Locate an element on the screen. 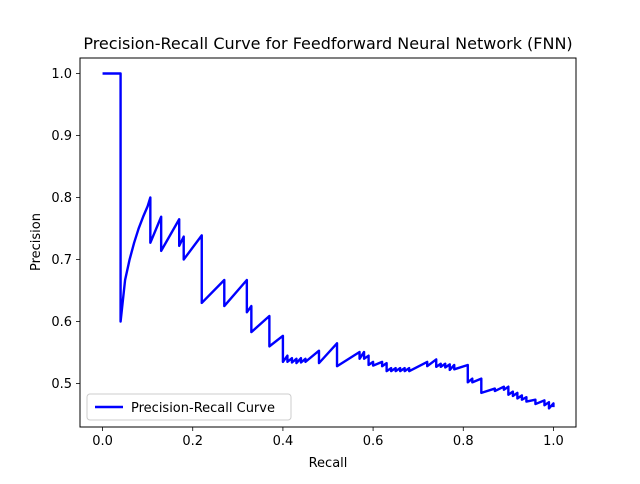 The height and width of the screenshot is (484, 640). x-tick-label: 0.0 is located at coordinates (102, 441).